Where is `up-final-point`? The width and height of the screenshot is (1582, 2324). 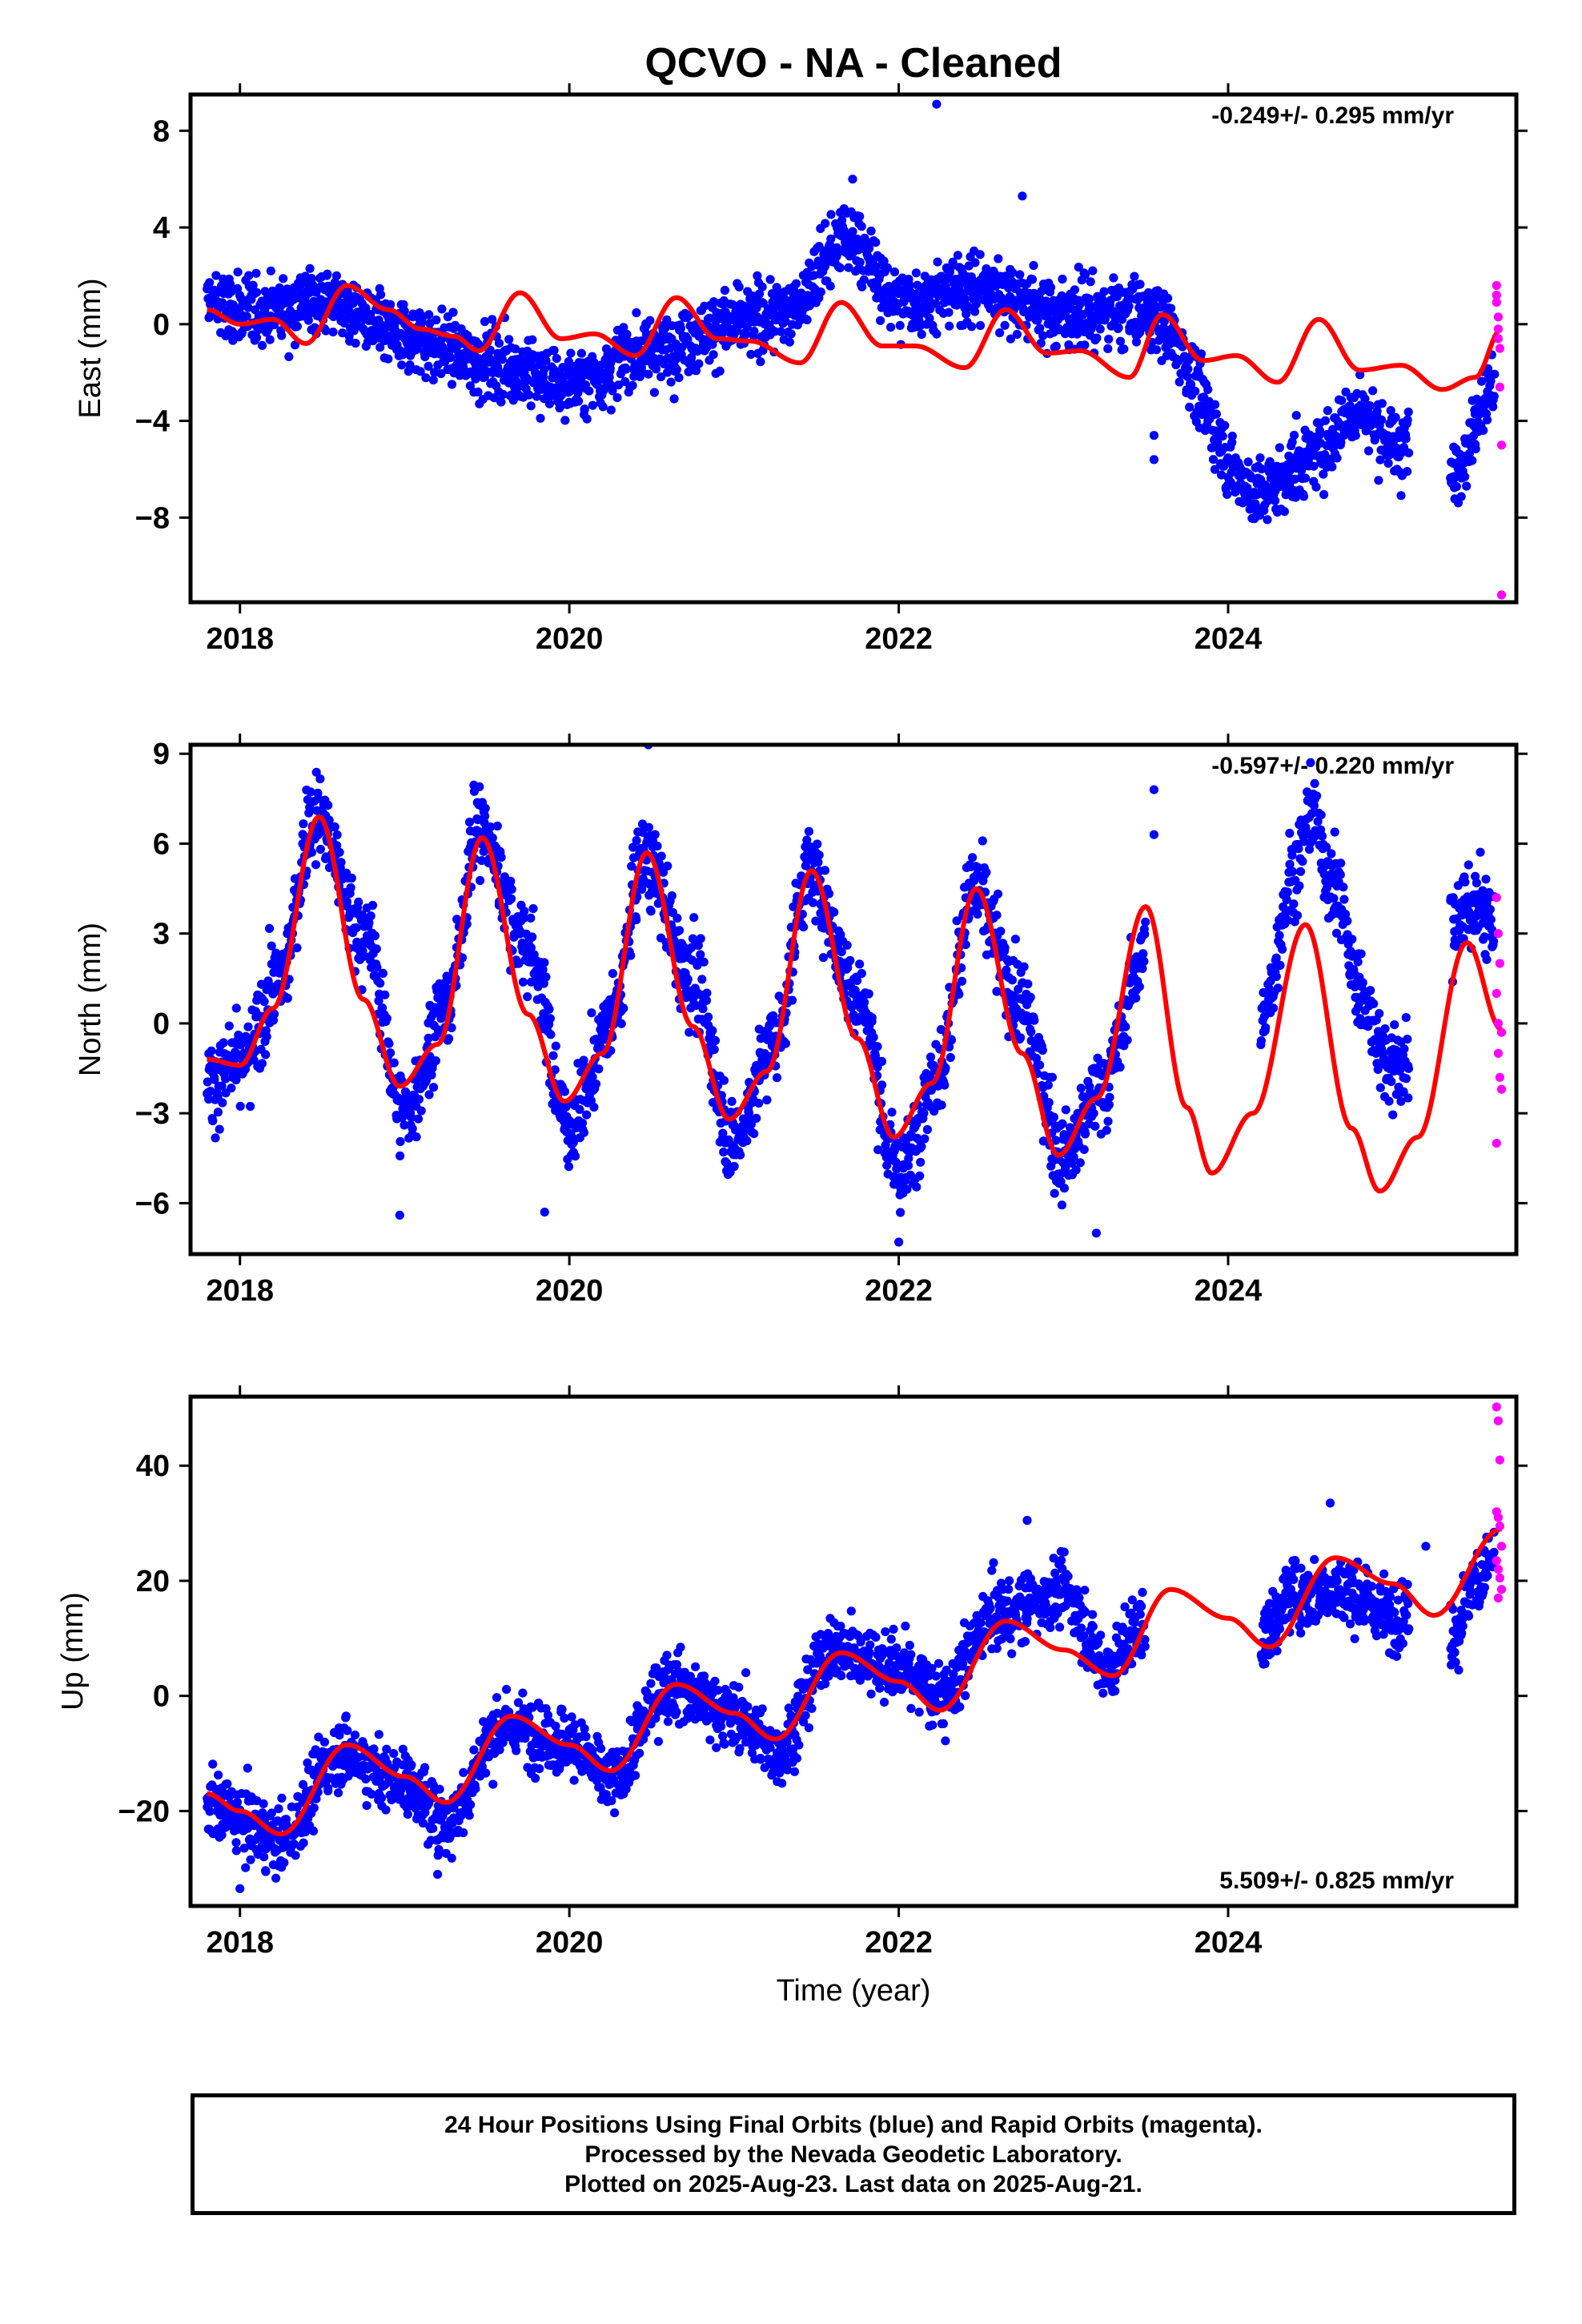 up-final-point is located at coordinates (262, 1813).